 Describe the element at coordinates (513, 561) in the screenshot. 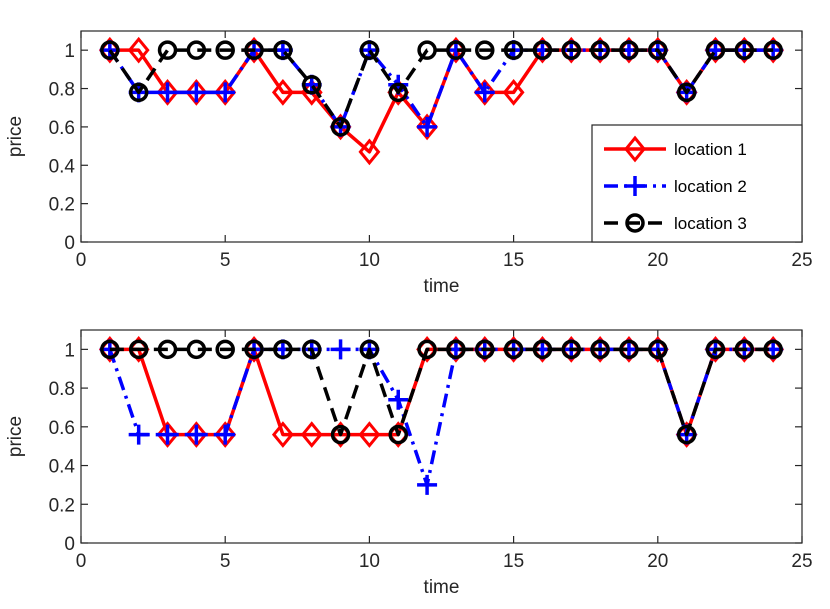

I see `x-tick-label: 15` at that location.